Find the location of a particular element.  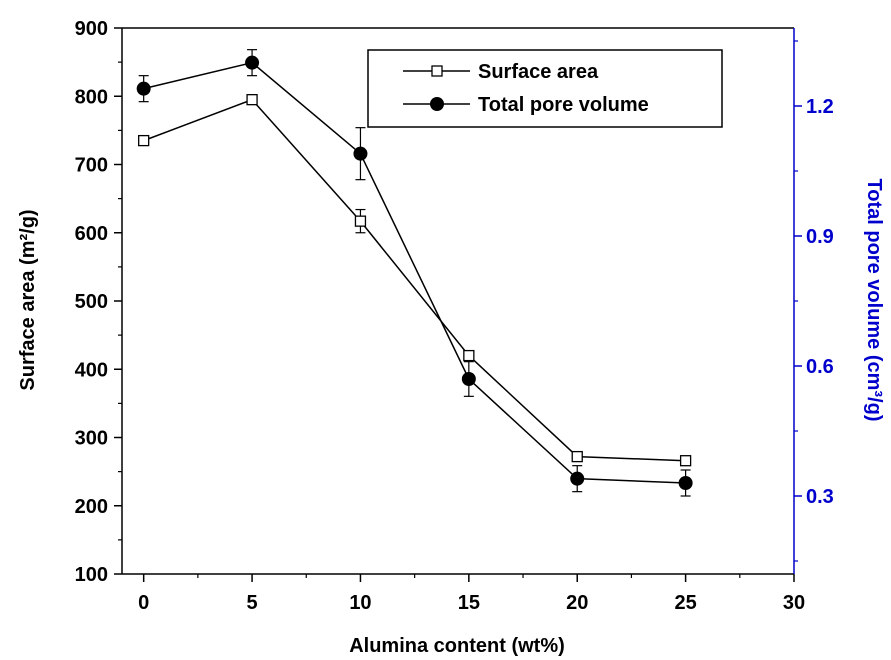

y-right-tick-label: 1.2 is located at coordinates (820, 107).